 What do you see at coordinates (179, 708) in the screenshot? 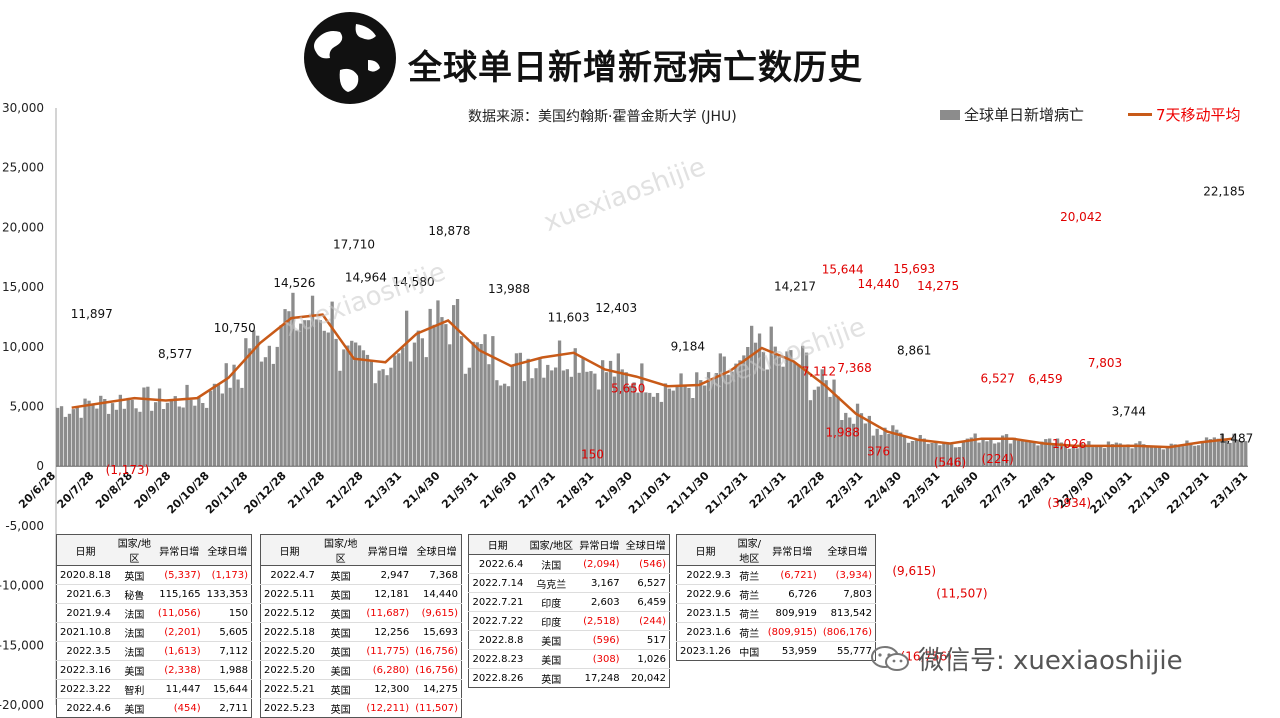
I see `table-cell: (454)` at bounding box center [179, 708].